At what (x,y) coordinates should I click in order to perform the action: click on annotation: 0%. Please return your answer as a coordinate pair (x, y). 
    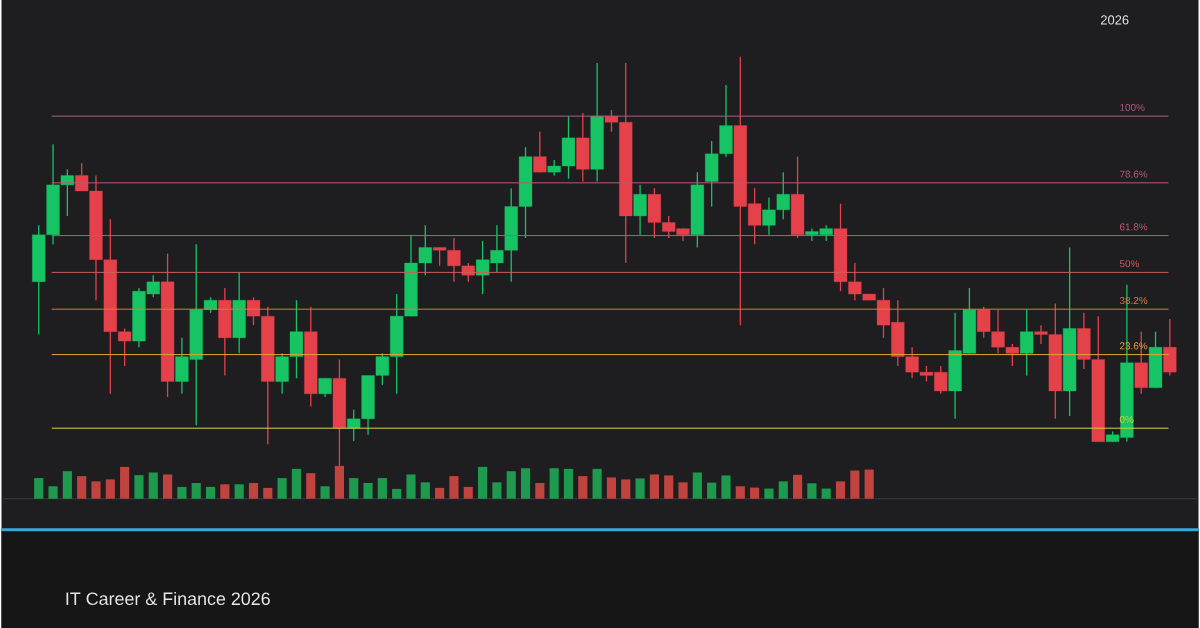
    Looking at the image, I should click on (1126, 419).